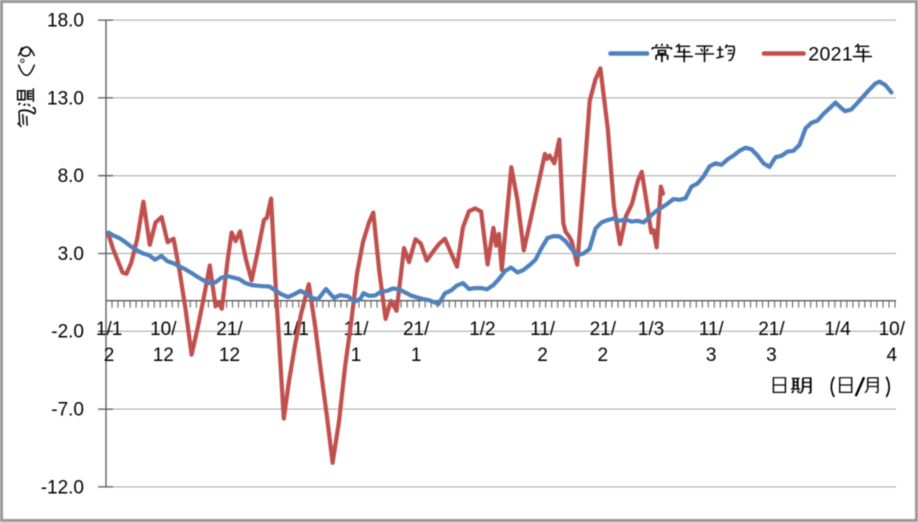 Image resolution: width=918 pixels, height=522 pixels. What do you see at coordinates (837, 329) in the screenshot?
I see `svg-text: 1/4` at bounding box center [837, 329].